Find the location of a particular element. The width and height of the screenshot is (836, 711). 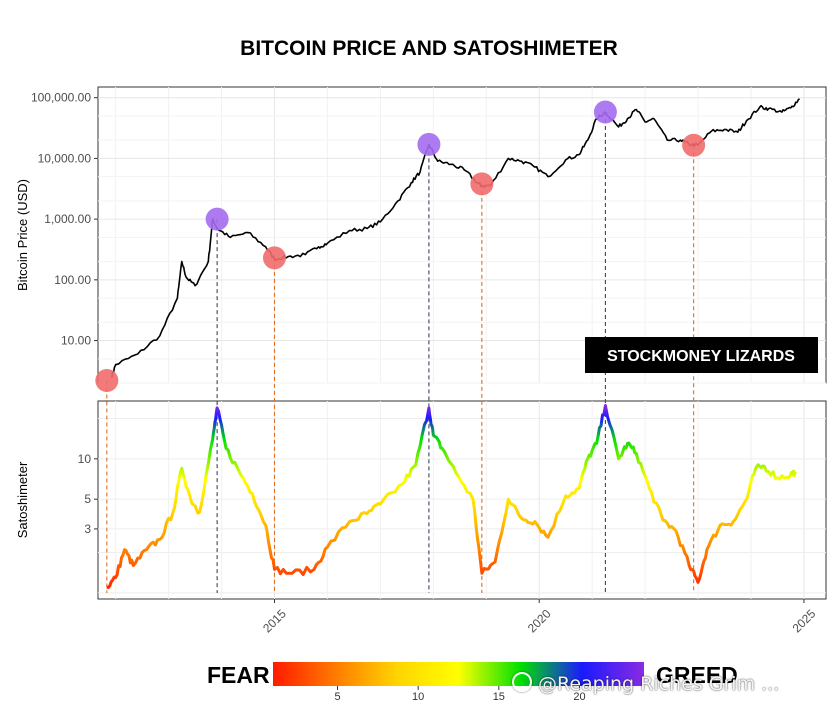

legend-tick-label: 10 is located at coordinates (418, 697).